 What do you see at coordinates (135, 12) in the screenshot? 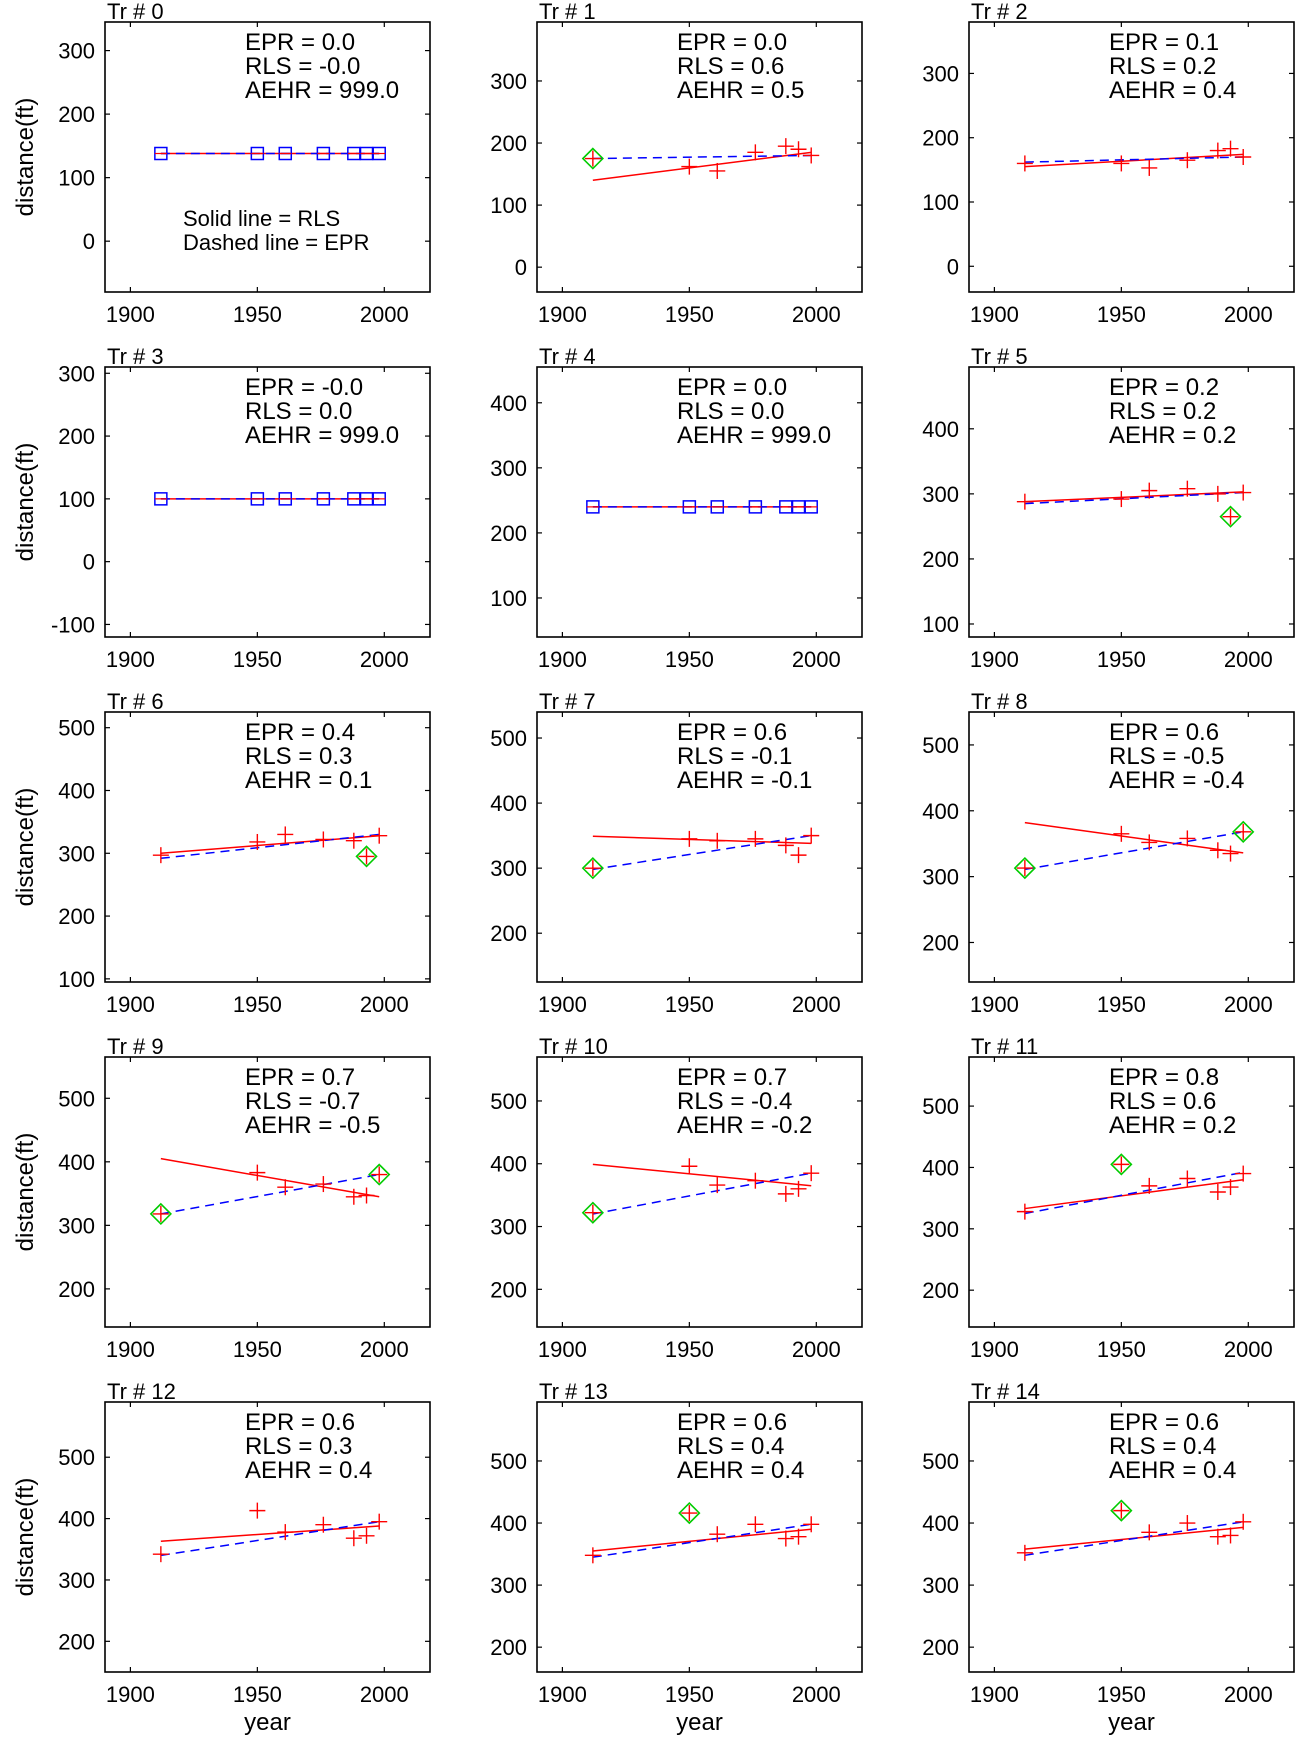
I see `panel-title: Tr # 0` at bounding box center [135, 12].